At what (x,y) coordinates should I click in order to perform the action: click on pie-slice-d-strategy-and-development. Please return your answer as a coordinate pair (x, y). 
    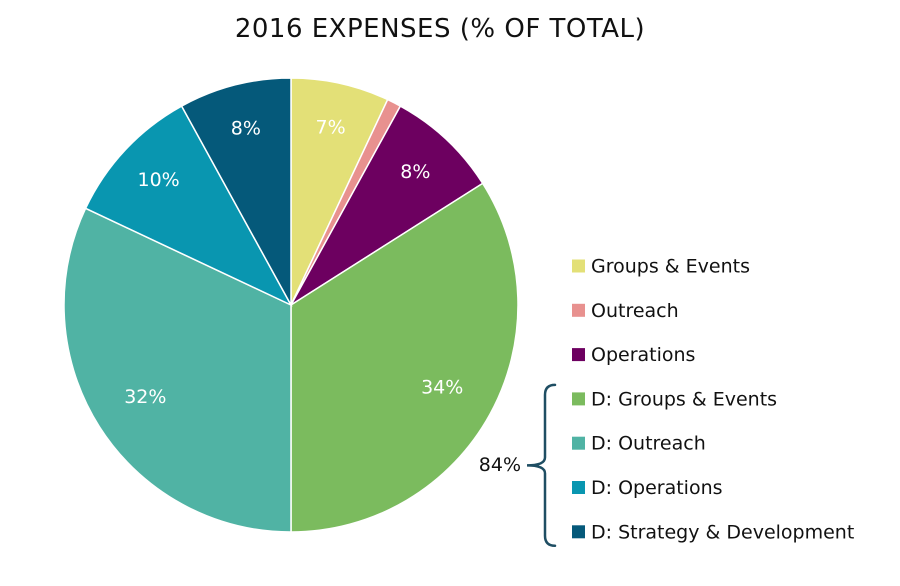
    Looking at the image, I should click on (236, 191).